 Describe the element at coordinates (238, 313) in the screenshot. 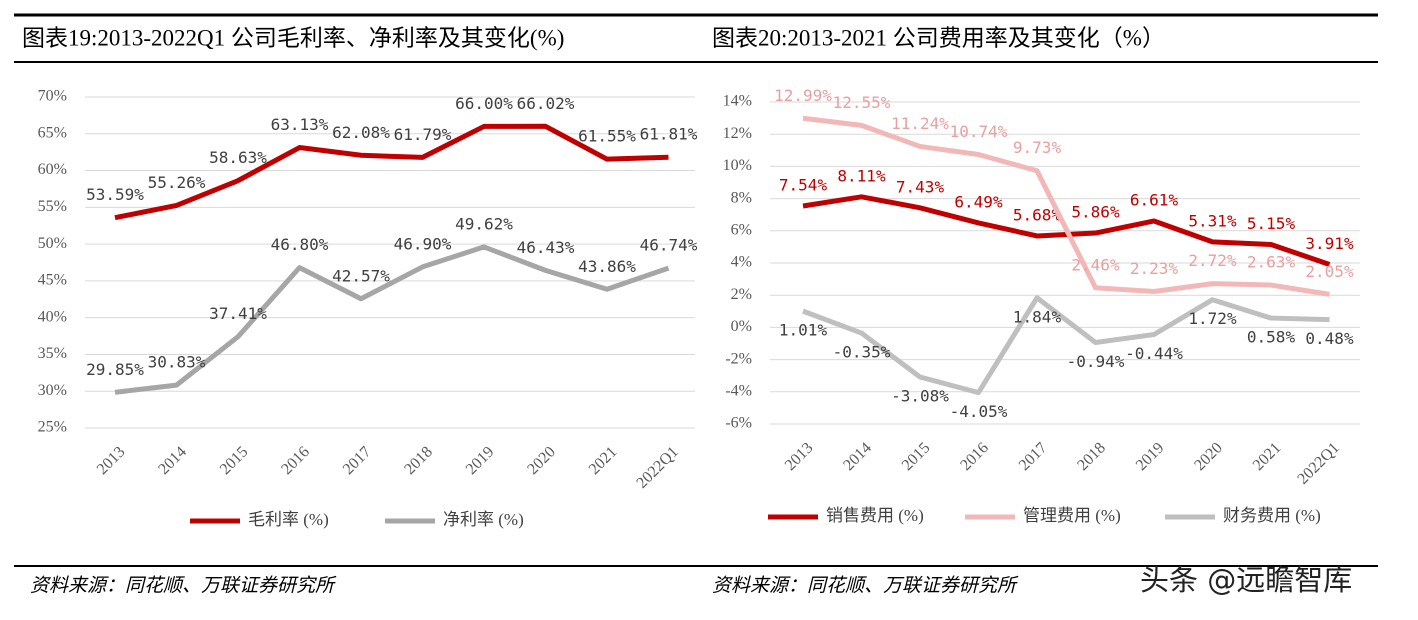

I see `data-label: 37.41%` at that location.